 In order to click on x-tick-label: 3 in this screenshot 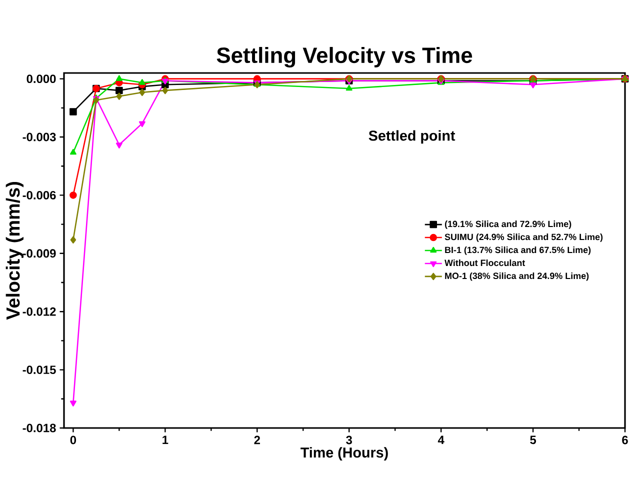, I will do `click(349, 440)`.